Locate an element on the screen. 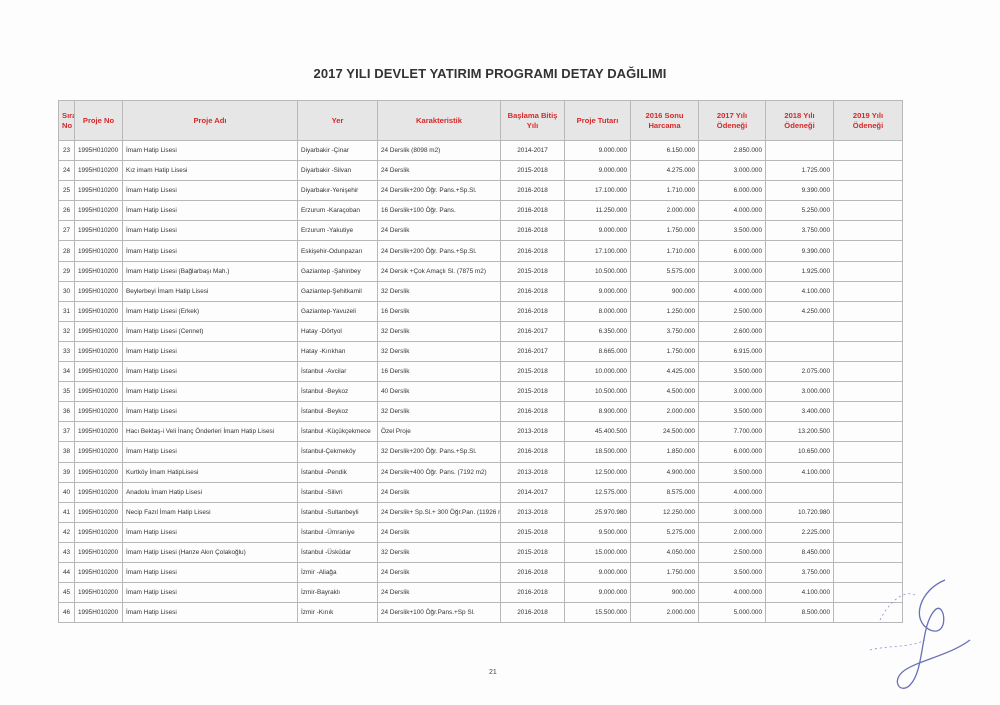  cell-harcama-2016: 4.275.000 is located at coordinates (664, 171).